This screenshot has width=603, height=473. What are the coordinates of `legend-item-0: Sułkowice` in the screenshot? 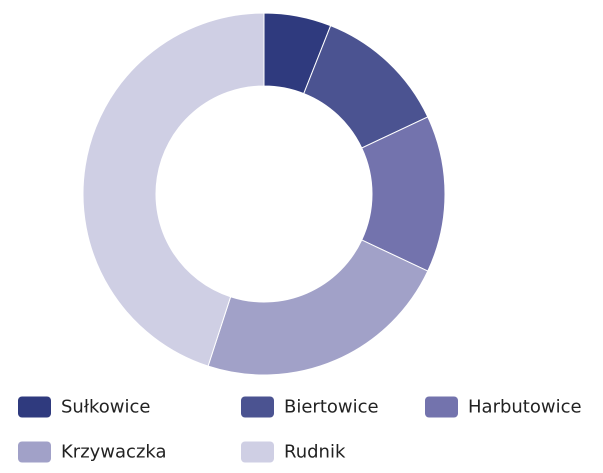 It's located at (84, 407).